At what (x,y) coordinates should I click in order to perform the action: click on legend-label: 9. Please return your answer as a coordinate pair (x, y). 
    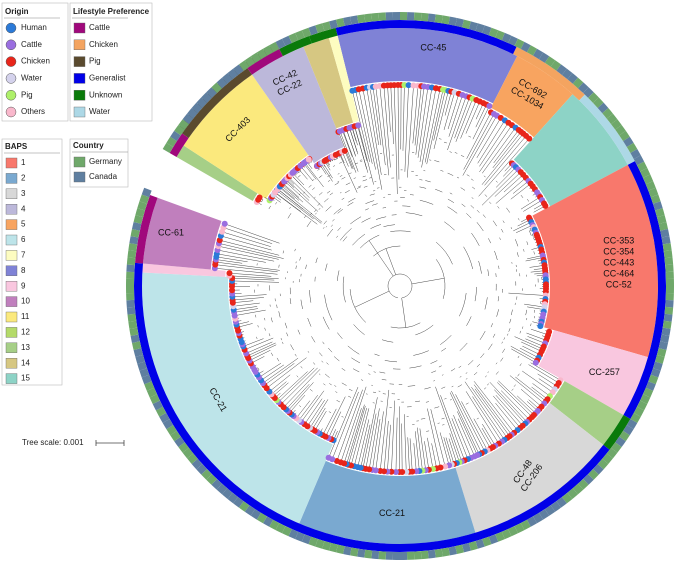
    Looking at the image, I should click on (23, 285).